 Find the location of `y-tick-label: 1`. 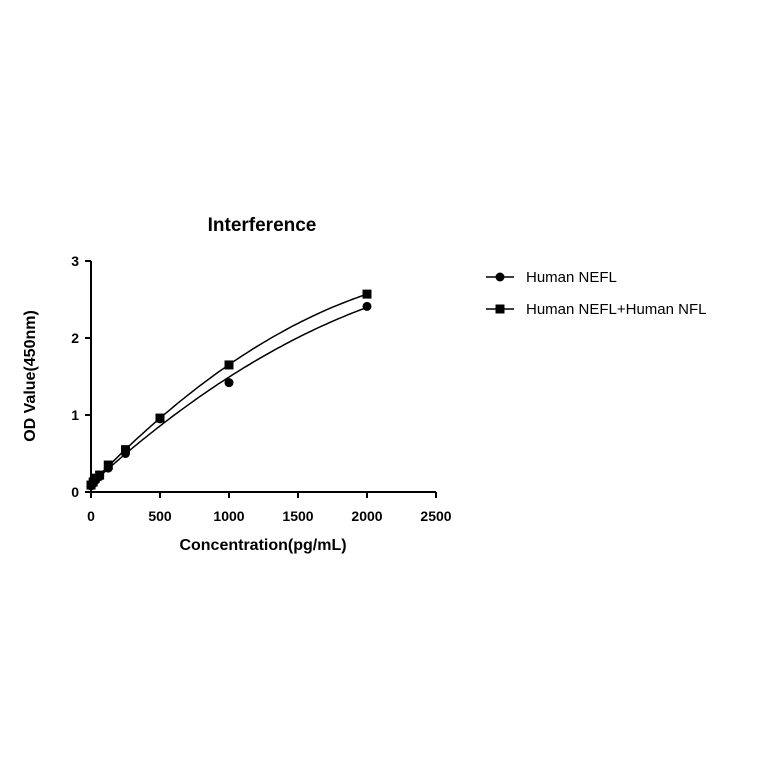

y-tick-label: 1 is located at coordinates (75, 415).